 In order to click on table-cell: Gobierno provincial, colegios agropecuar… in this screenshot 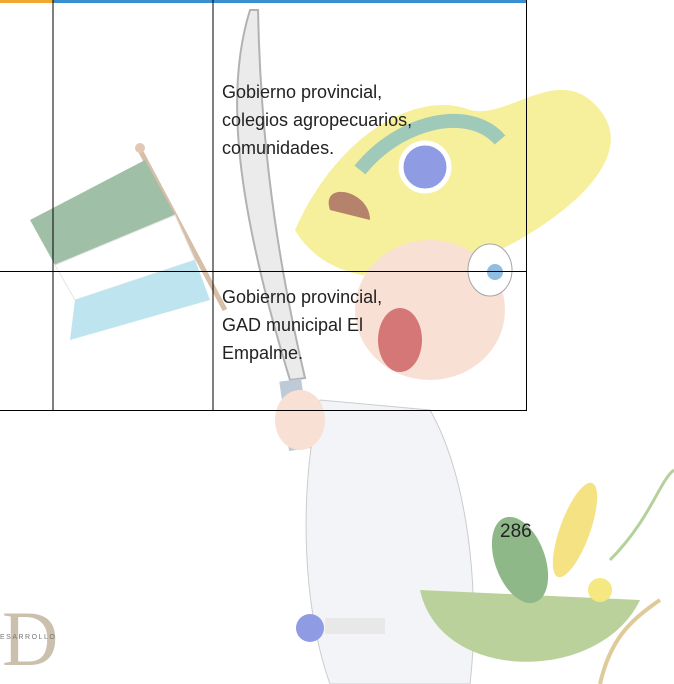, I will do `click(317, 120)`.